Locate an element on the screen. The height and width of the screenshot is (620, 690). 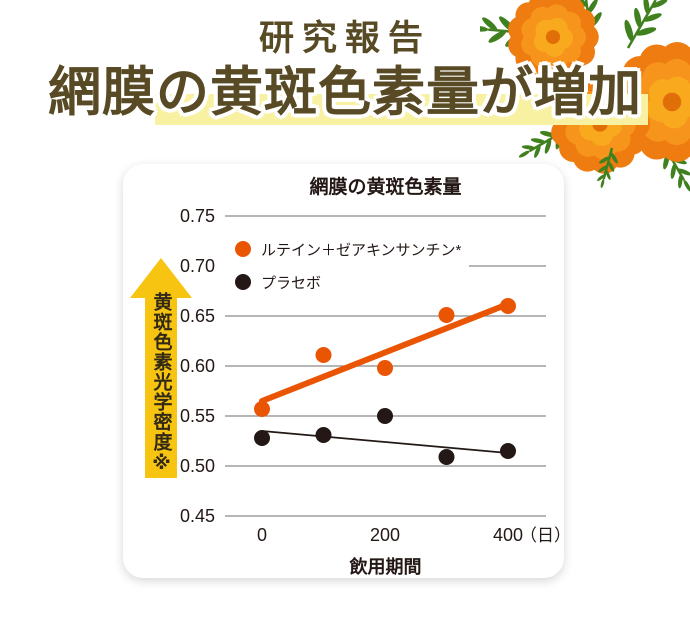
svg-text: 0.65 is located at coordinates (197, 316).